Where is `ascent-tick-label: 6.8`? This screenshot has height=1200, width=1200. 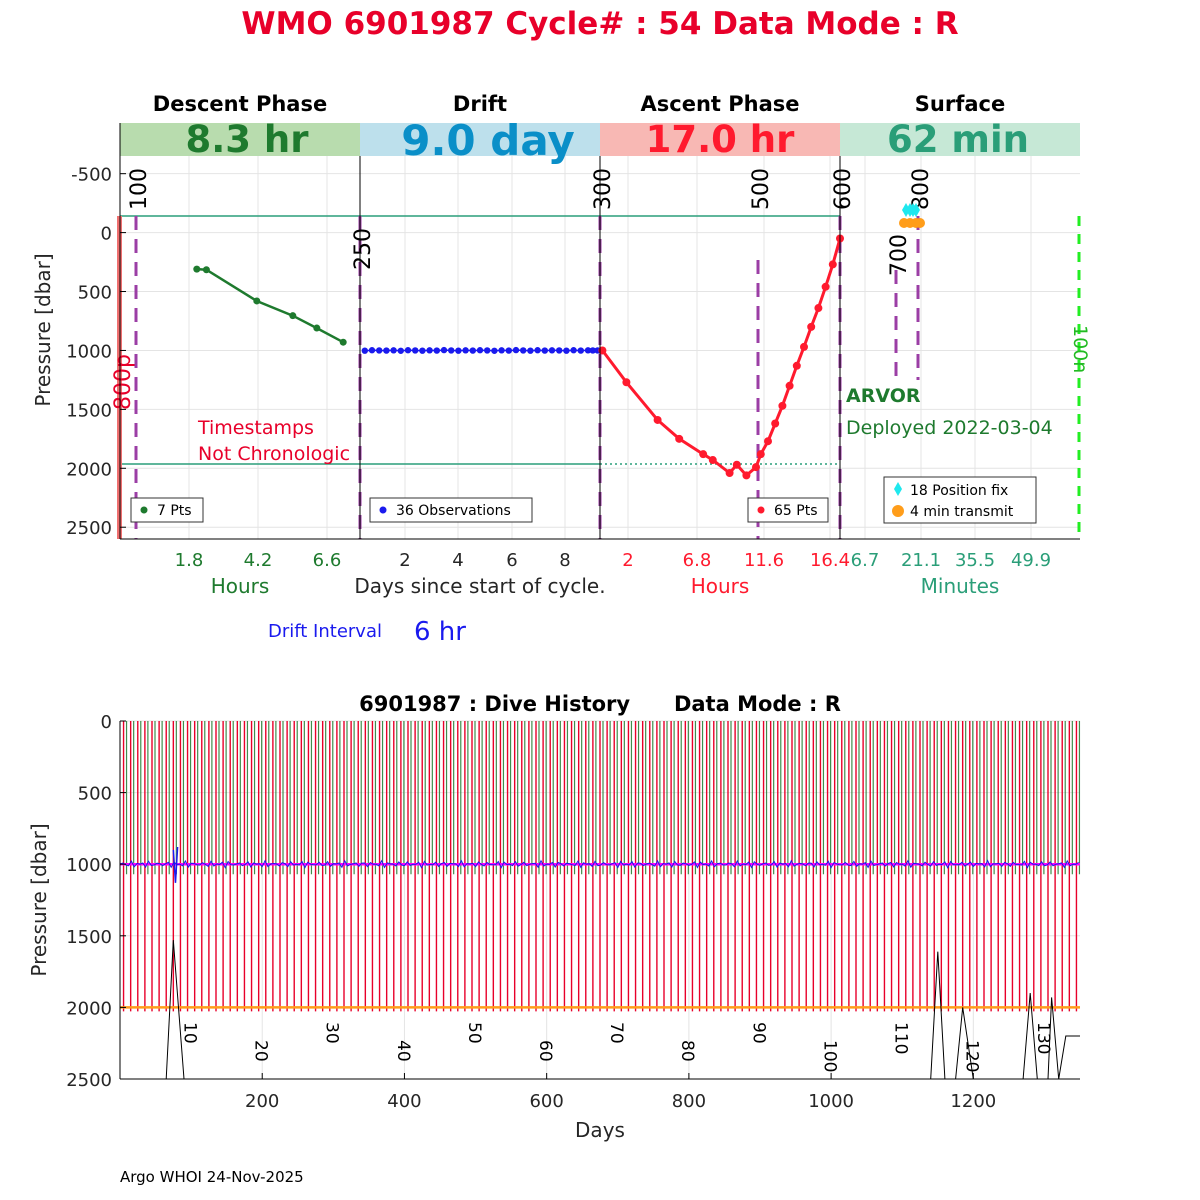 ascent-tick-label: 6.8 is located at coordinates (697, 560).